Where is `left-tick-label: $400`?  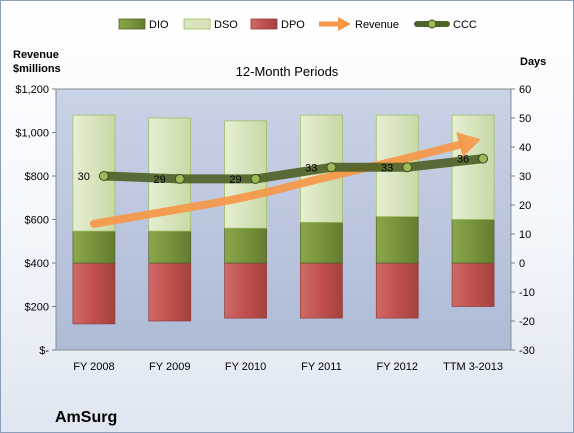 left-tick-label: $400 is located at coordinates (37, 264).